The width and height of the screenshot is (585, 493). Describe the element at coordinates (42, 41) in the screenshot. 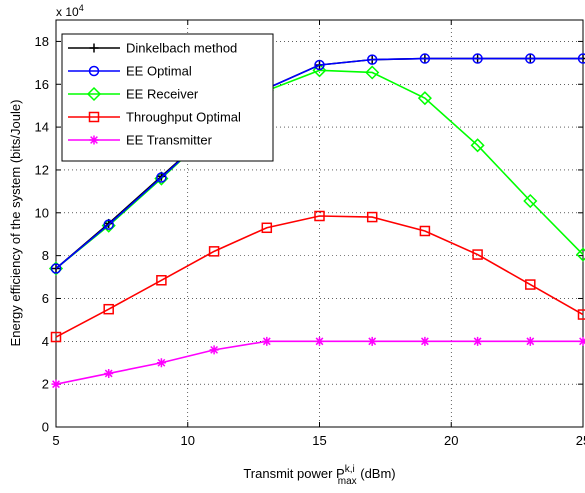

I see `y-tick-label: 18` at that location.